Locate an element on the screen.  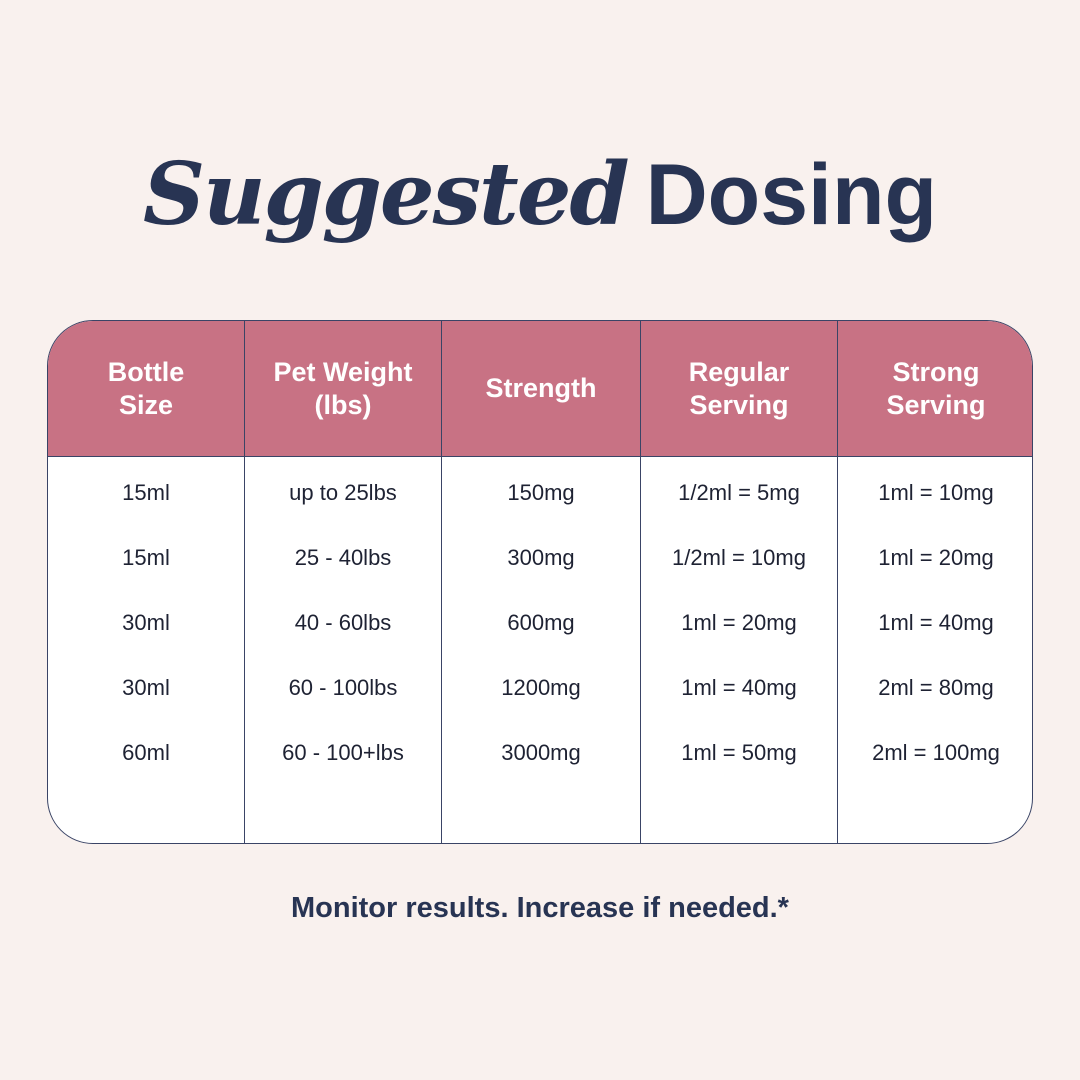
table-cell: 1ml = 50mg is located at coordinates (739, 752).